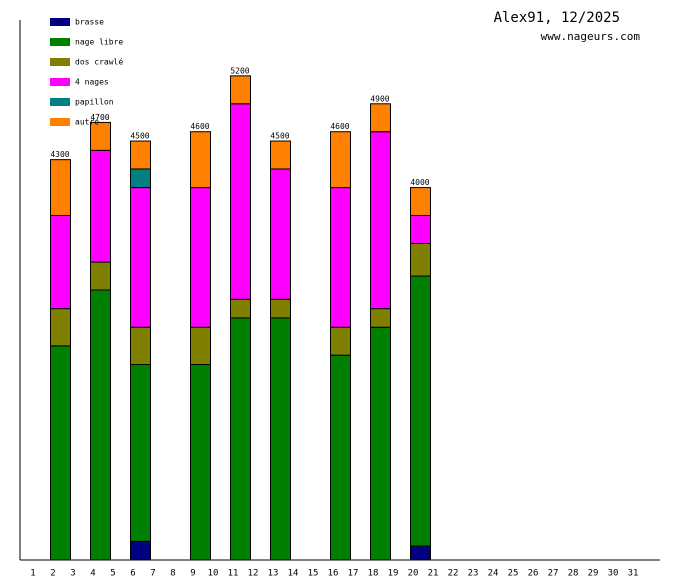  I want to click on legend-label: dos crawlé, so click(99, 62).